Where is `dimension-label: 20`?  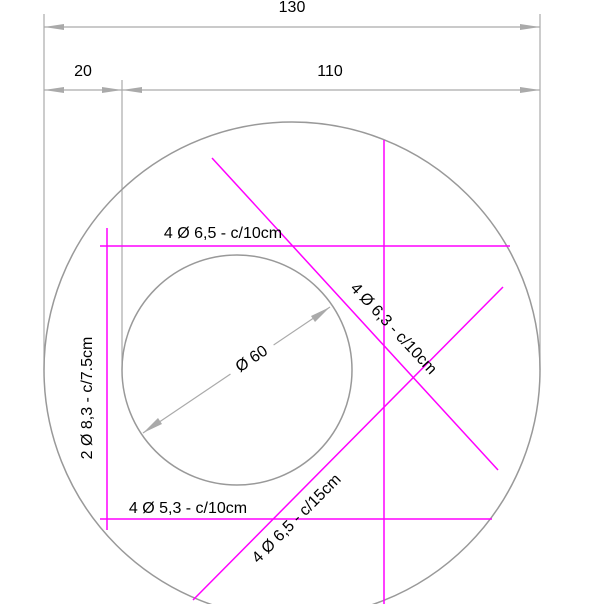
dimension-label: 20 is located at coordinates (83, 71).